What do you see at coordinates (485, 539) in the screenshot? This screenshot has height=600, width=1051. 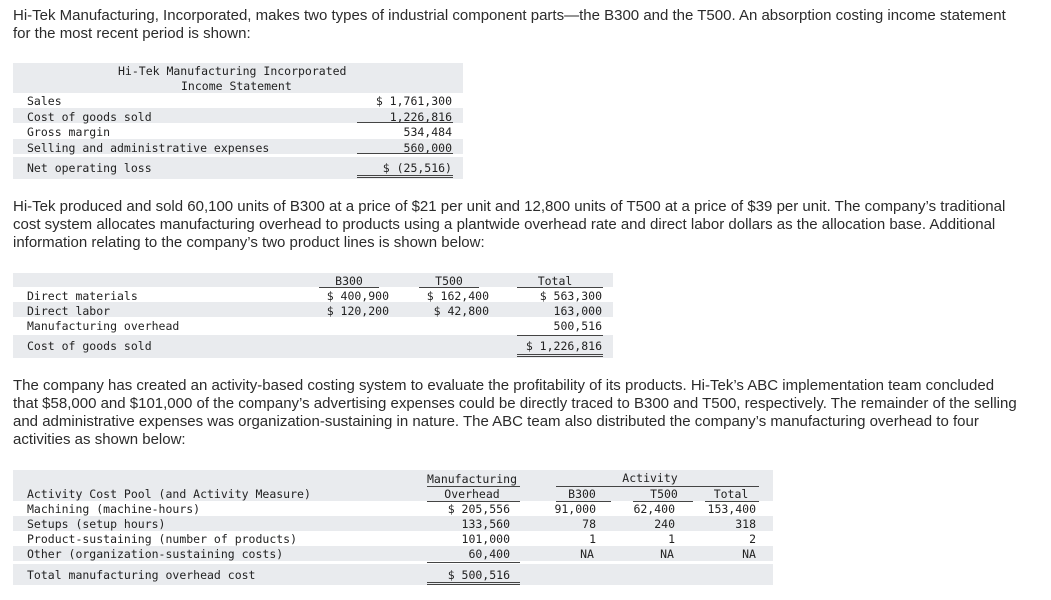 I see `mo-product-sustaining: 101,000` at bounding box center [485, 539].